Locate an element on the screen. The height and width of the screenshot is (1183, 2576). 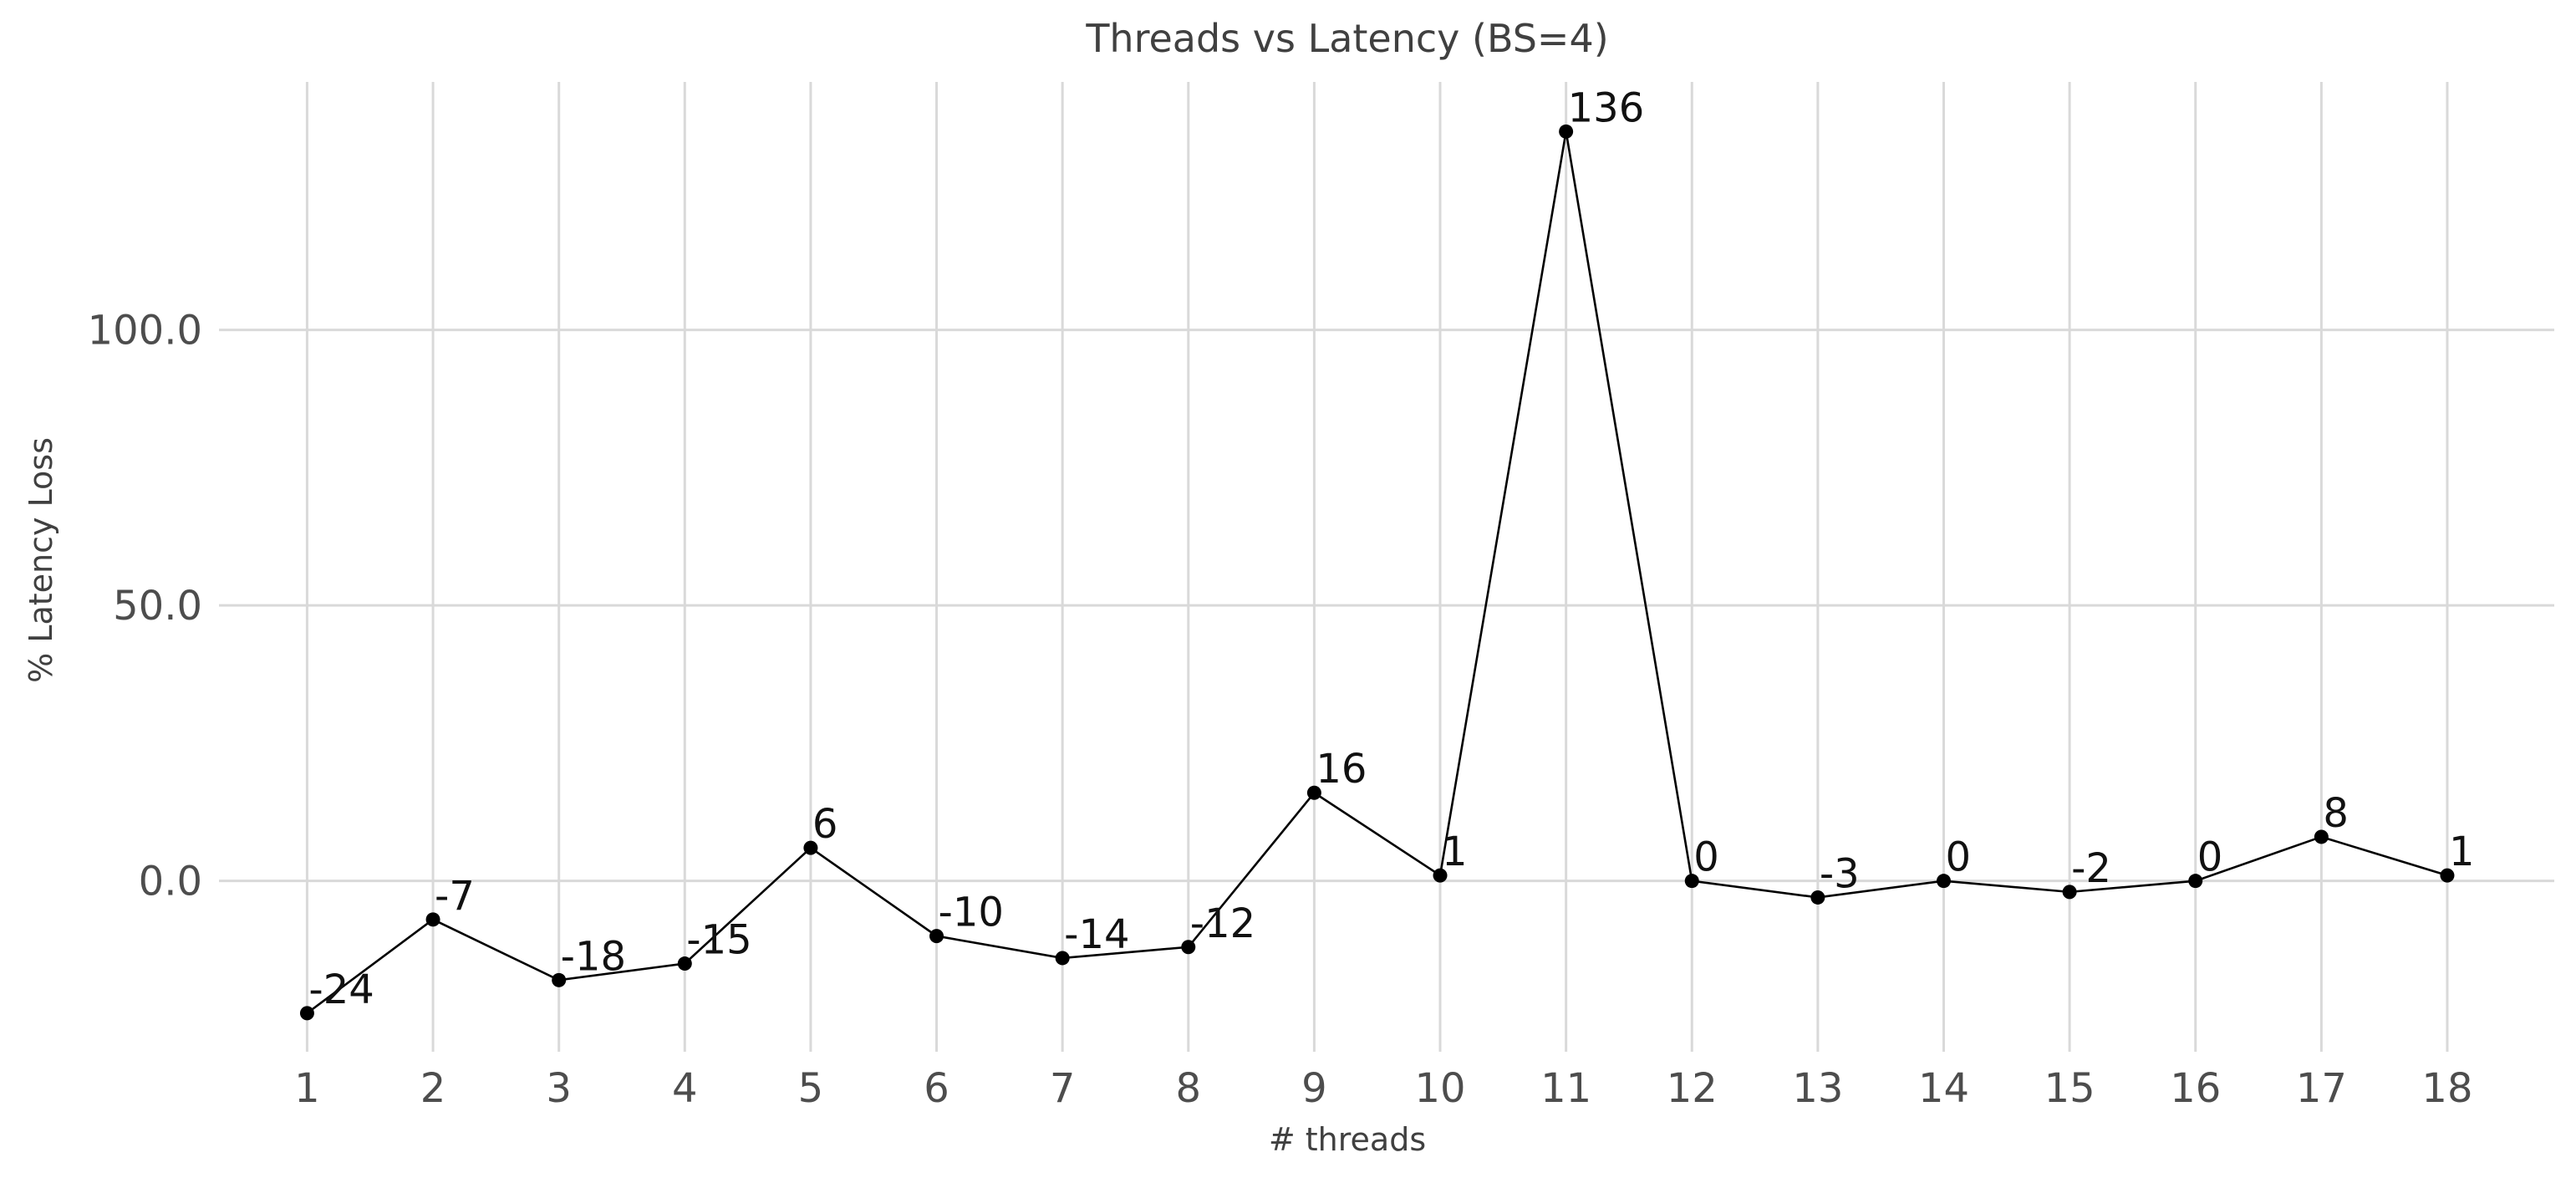
x-tick-label: 13 is located at coordinates (1817, 1088).